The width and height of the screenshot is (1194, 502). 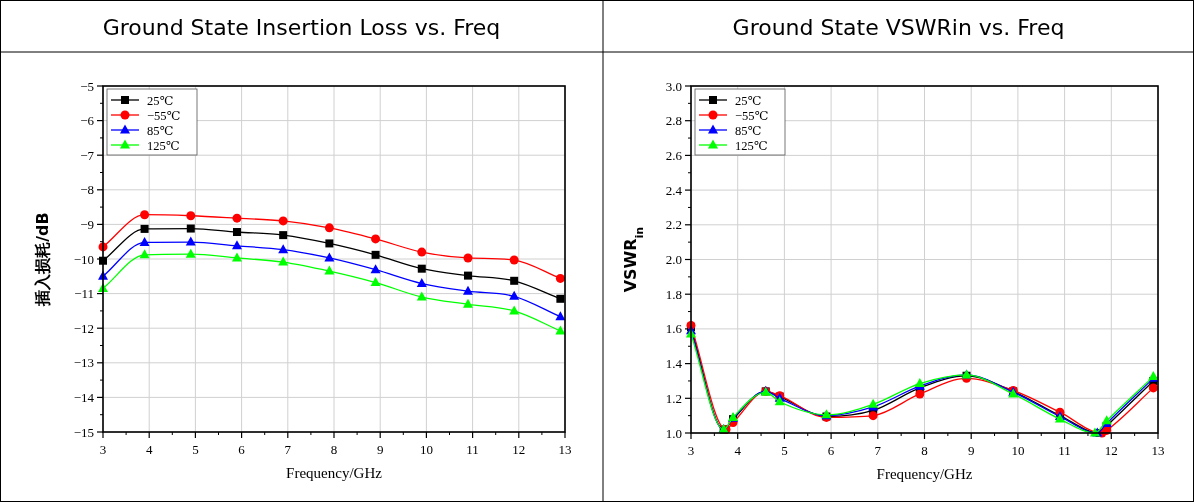 I want to click on y-tick-label: −5, so click(x=87, y=86).